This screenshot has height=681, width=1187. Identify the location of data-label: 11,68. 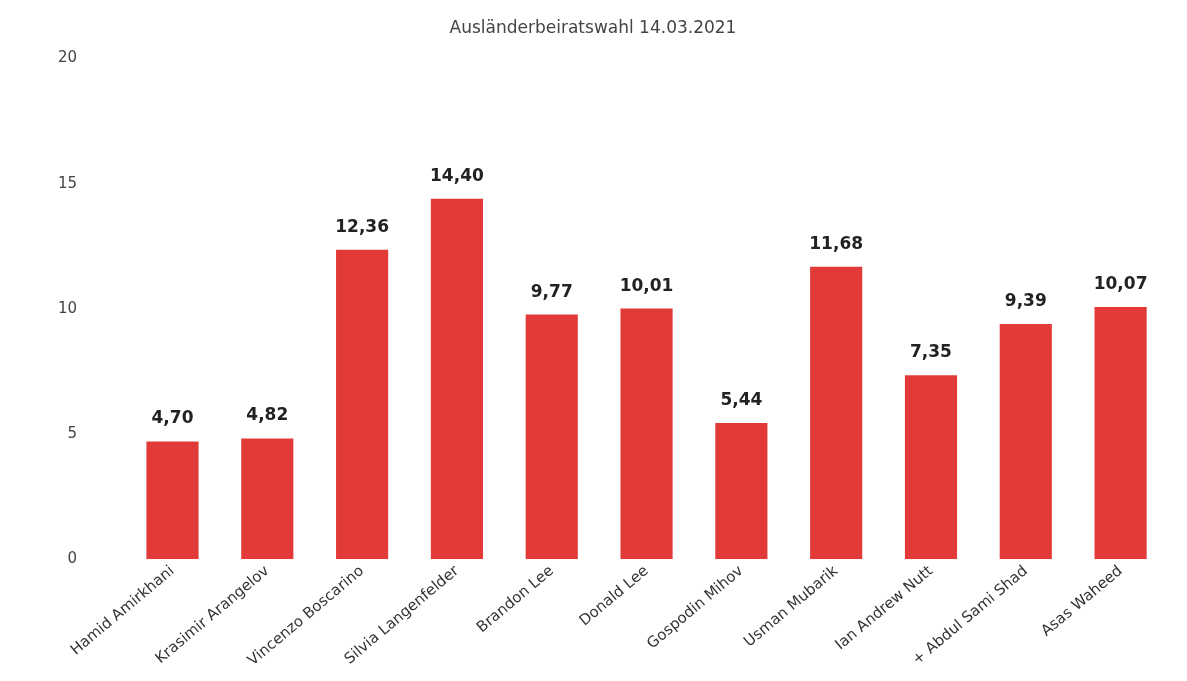
(836, 242).